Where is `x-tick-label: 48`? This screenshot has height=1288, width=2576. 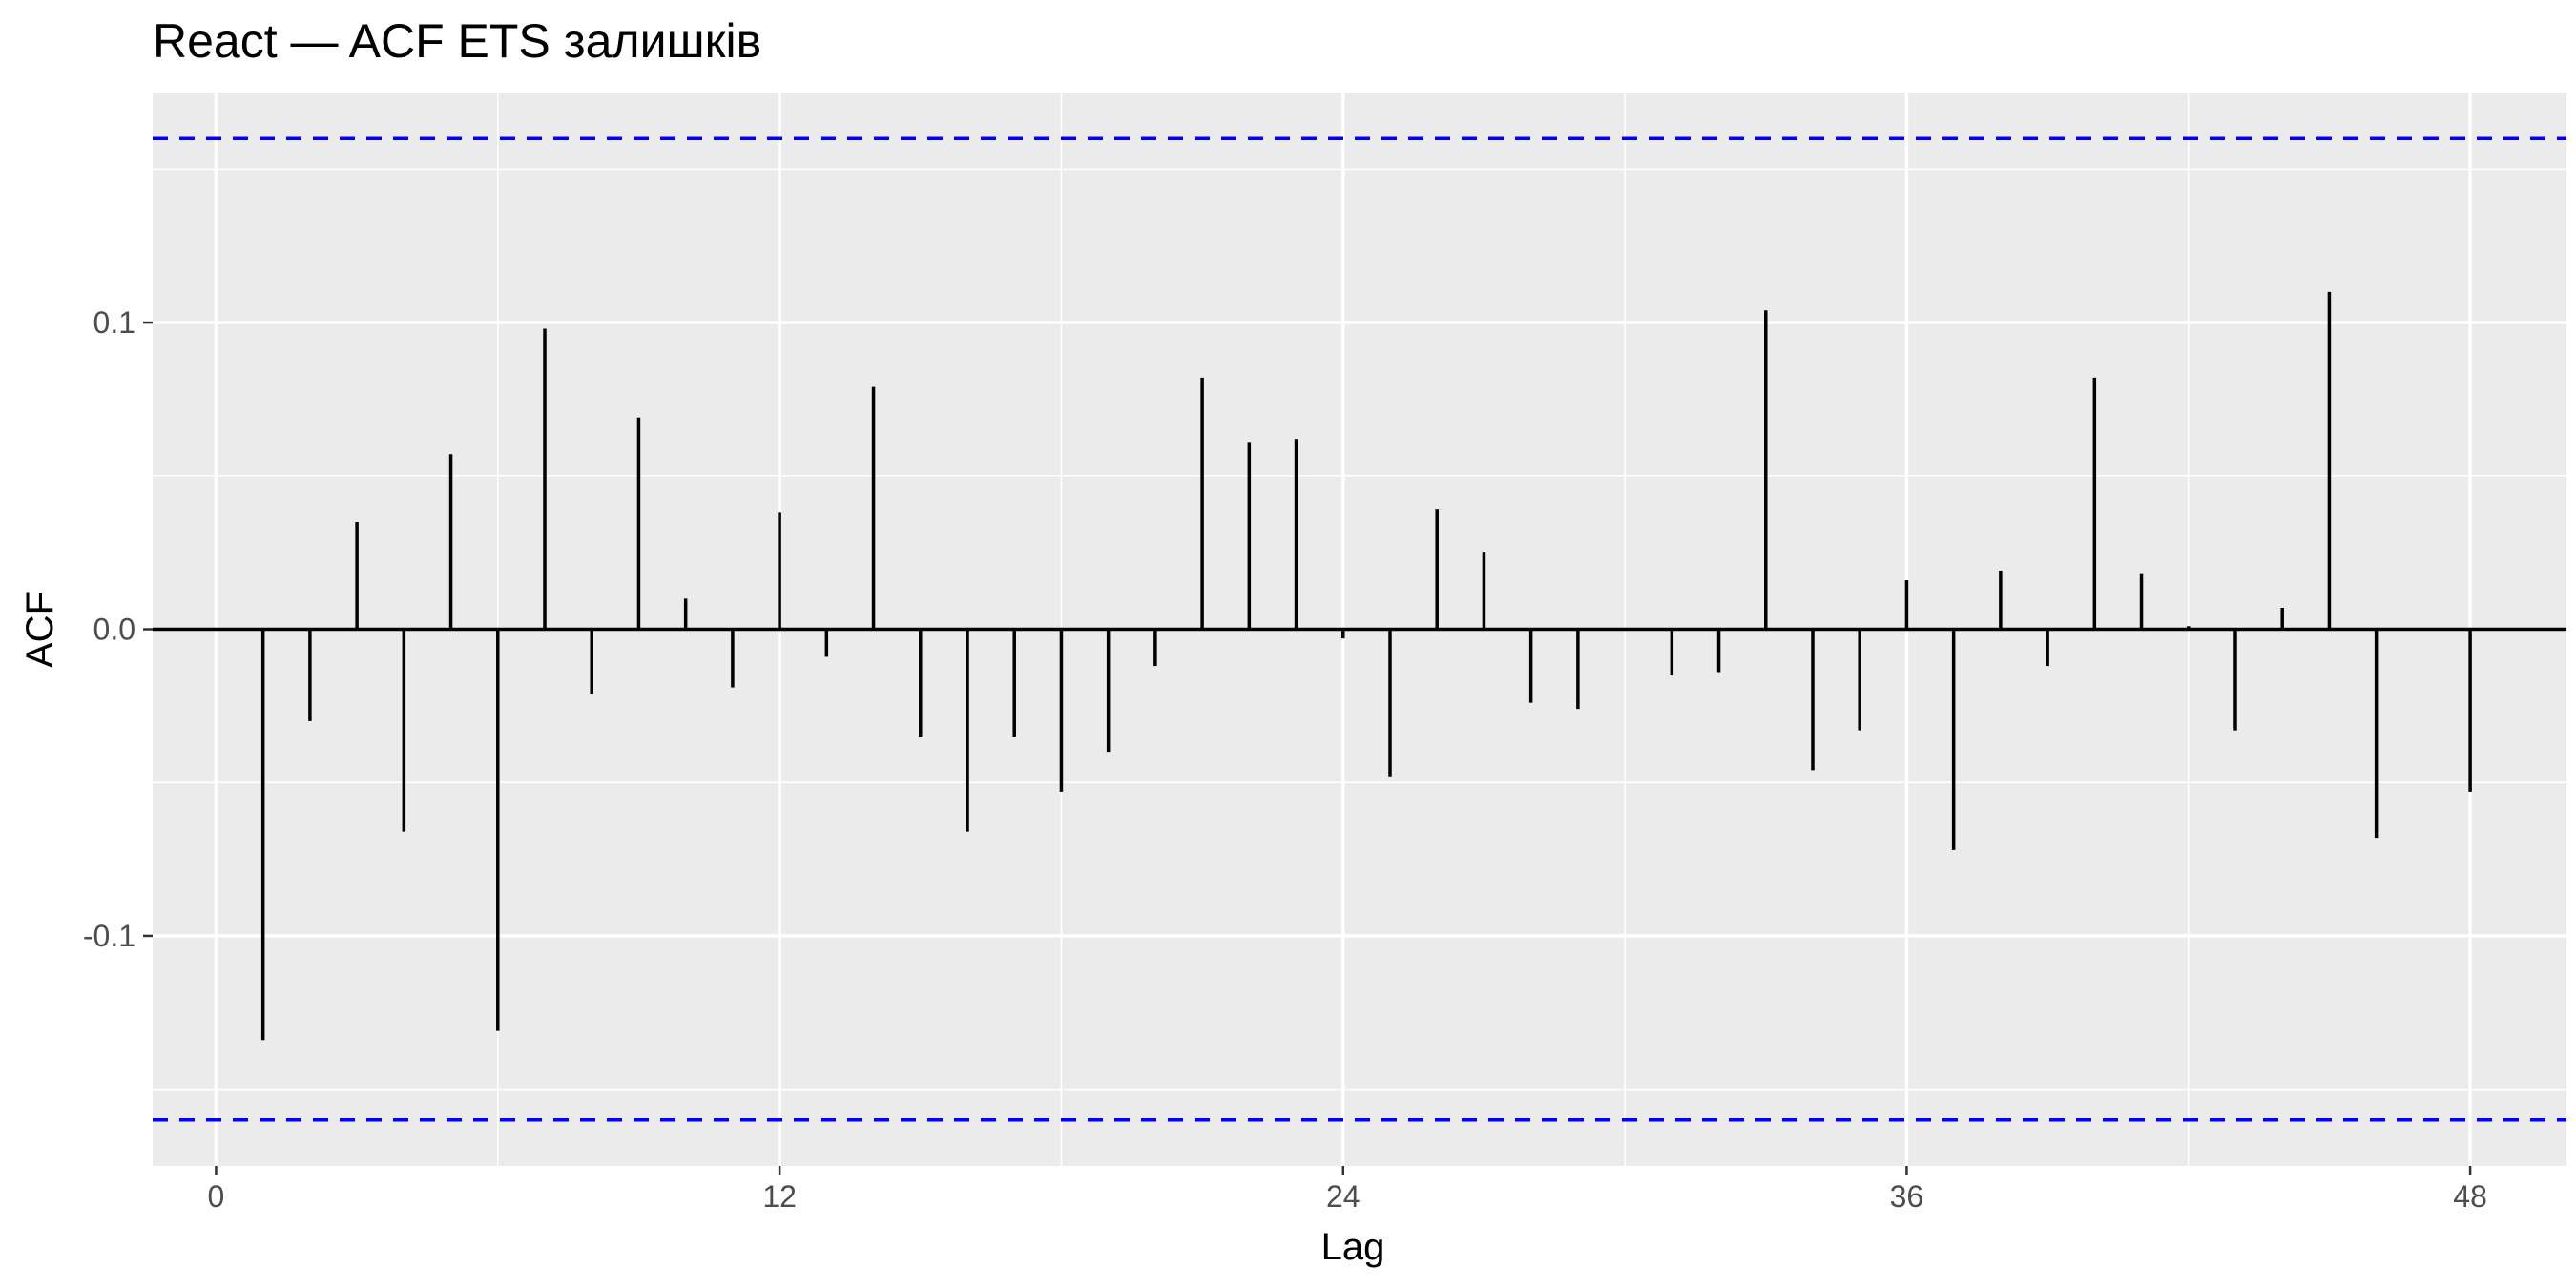
x-tick-label: 48 is located at coordinates (2470, 1196).